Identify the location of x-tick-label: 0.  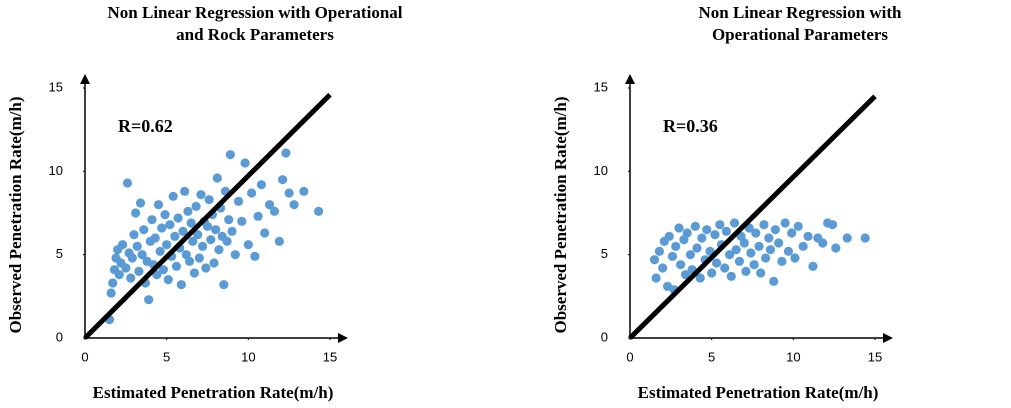
(84, 356).